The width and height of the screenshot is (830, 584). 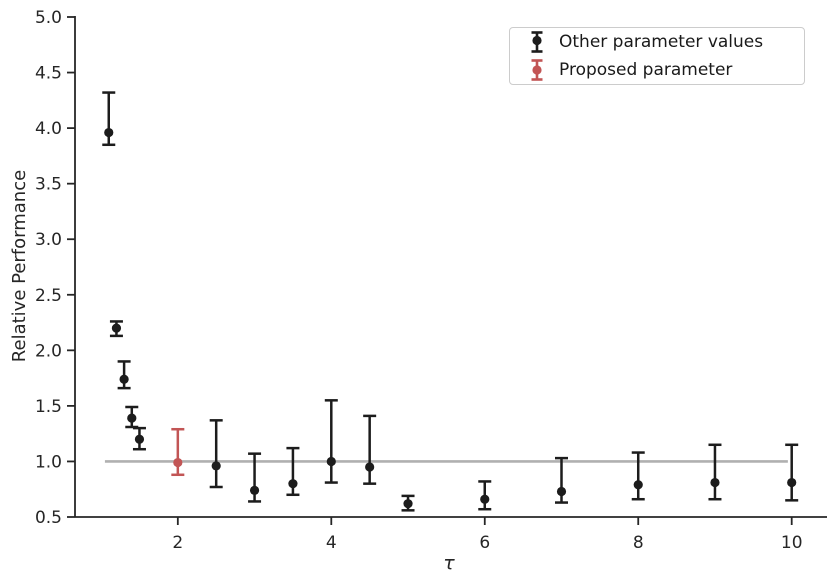 I want to click on x-axis-label: τ, so click(x=449, y=563).